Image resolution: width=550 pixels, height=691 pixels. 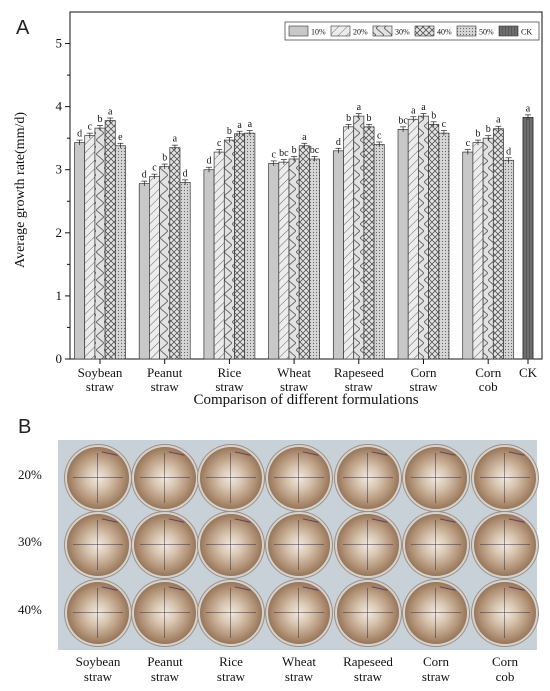 What do you see at coordinates (23, 28) in the screenshot?
I see `panel-letter-a: A` at bounding box center [23, 28].